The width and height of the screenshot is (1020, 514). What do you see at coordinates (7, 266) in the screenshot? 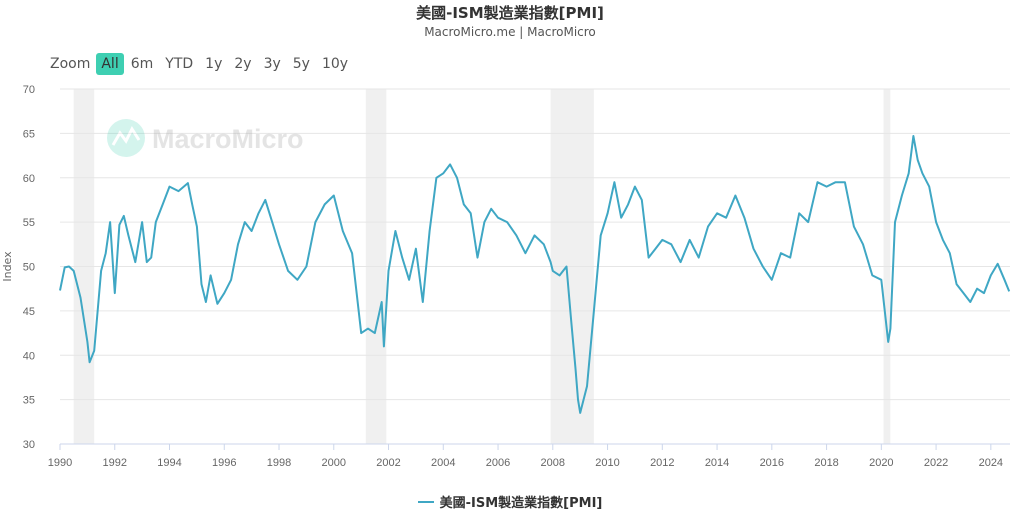
I see `y-axis-label: Index` at bounding box center [7, 266].